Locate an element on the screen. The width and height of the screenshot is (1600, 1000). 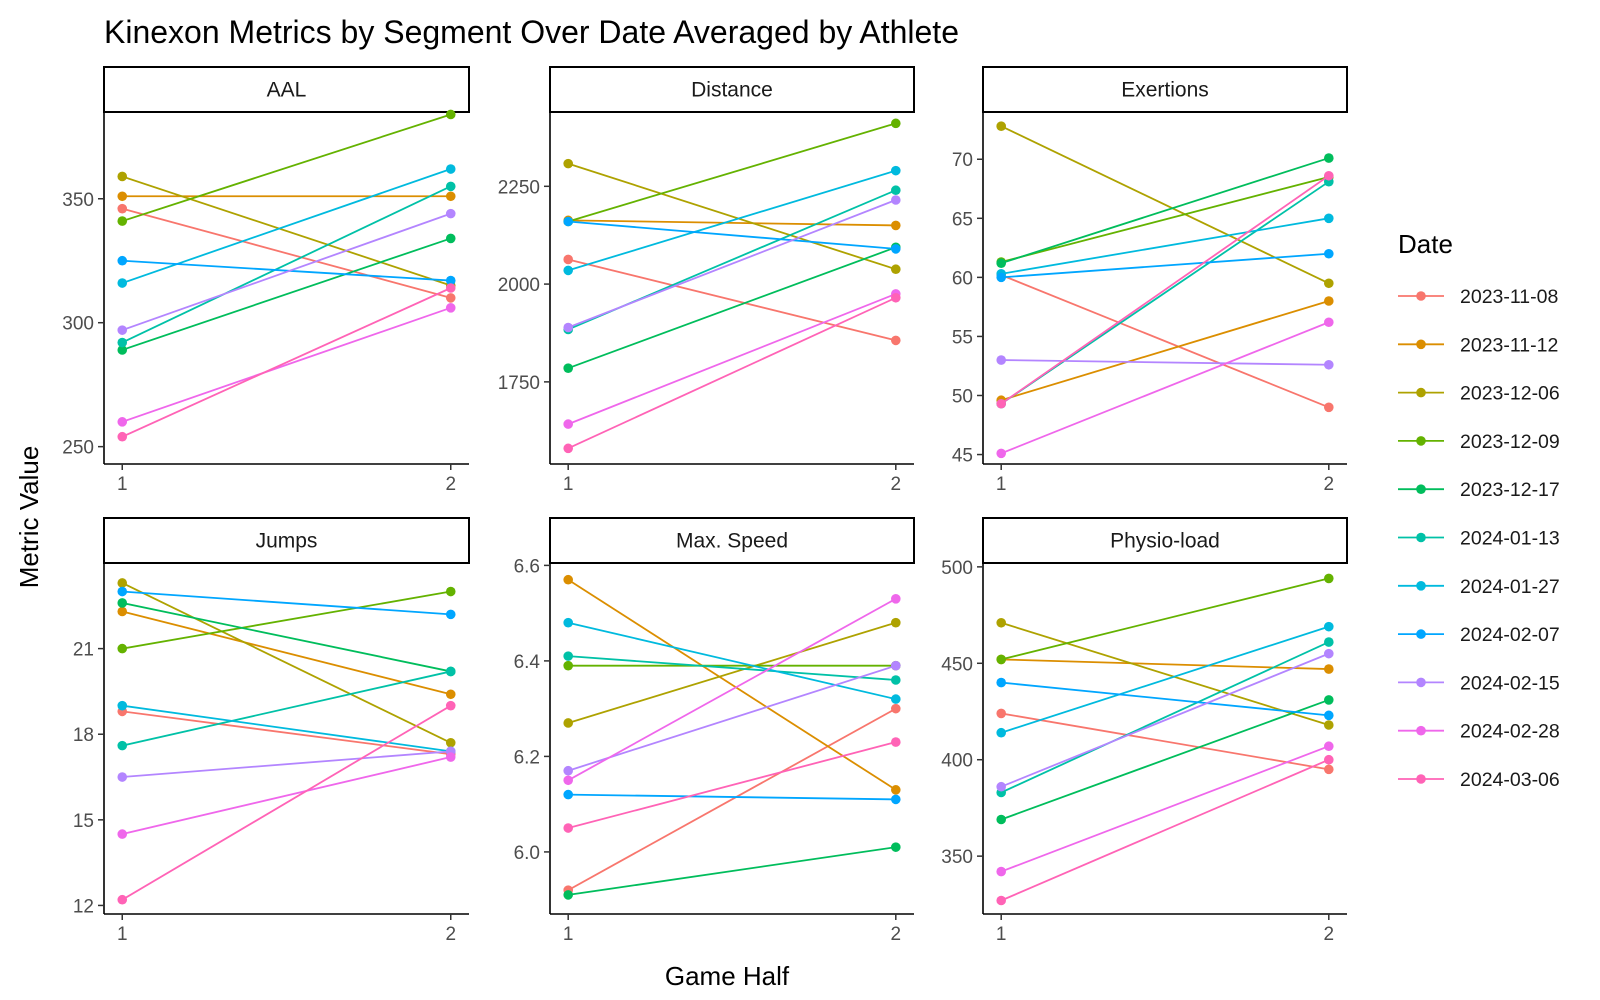
y-axis-title: Metric Value is located at coordinates (29, 517).